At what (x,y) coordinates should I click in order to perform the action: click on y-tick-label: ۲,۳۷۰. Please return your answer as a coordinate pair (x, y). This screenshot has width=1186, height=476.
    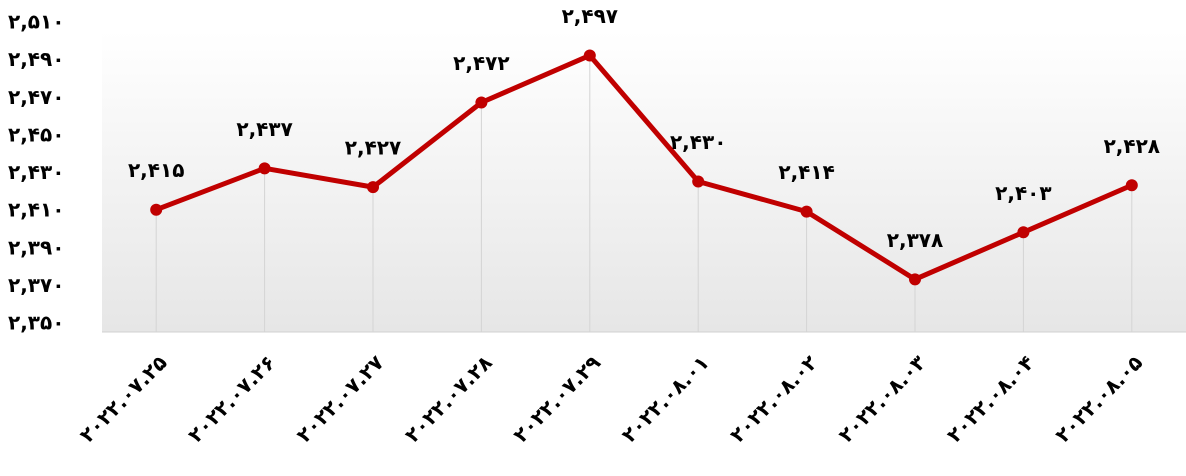
    Looking at the image, I should click on (36, 285).